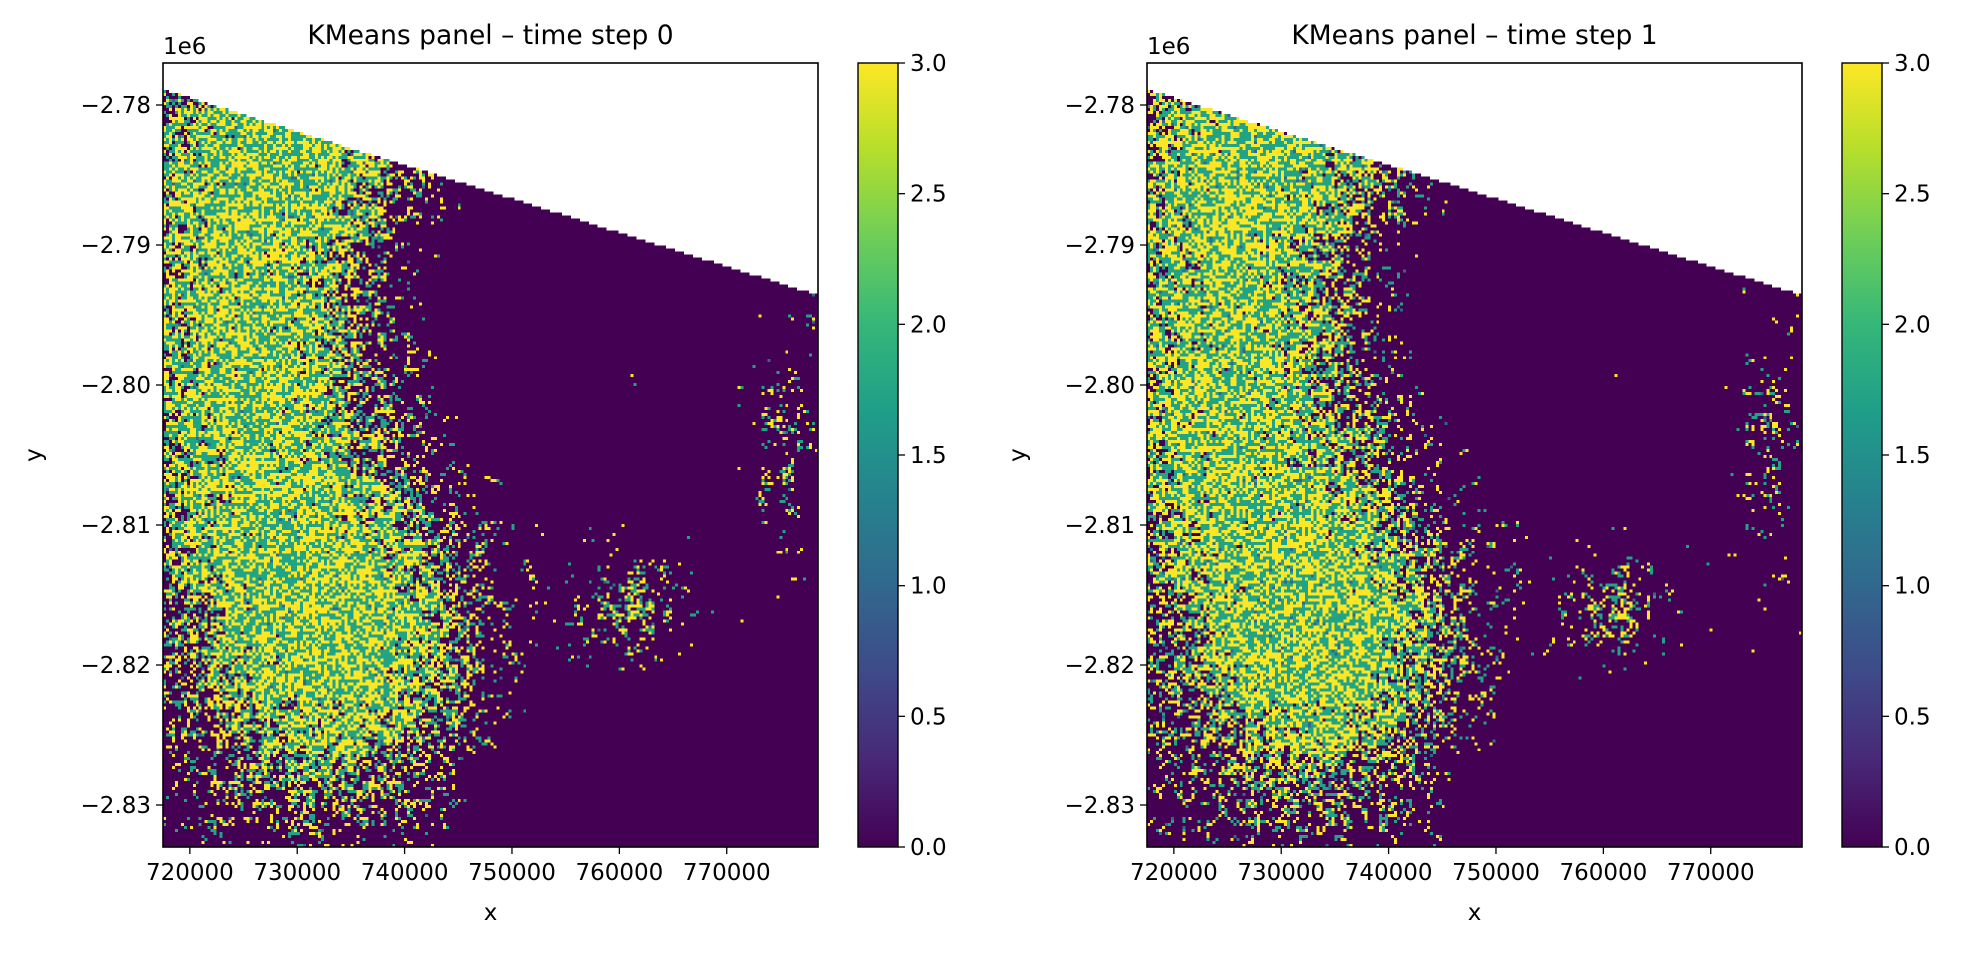 The image size is (1964, 954). I want to click on chart-title: KMeans panel – time step 1, so click(1474, 35).